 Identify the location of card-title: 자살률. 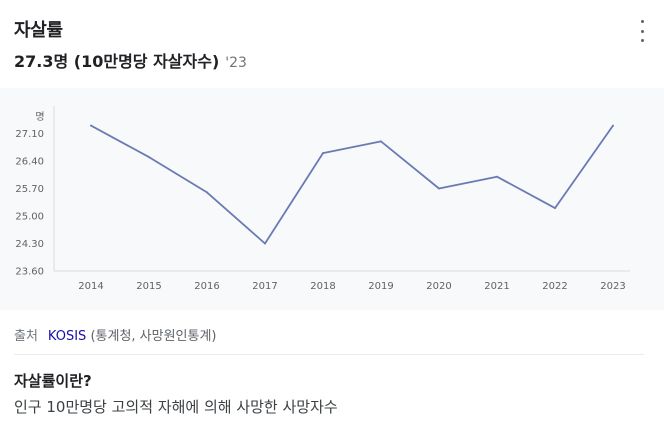
(38, 30).